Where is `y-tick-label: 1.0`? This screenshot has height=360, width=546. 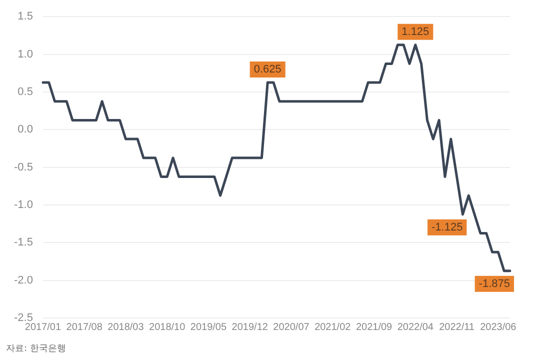 y-tick-label: 1.0 is located at coordinates (25, 54).